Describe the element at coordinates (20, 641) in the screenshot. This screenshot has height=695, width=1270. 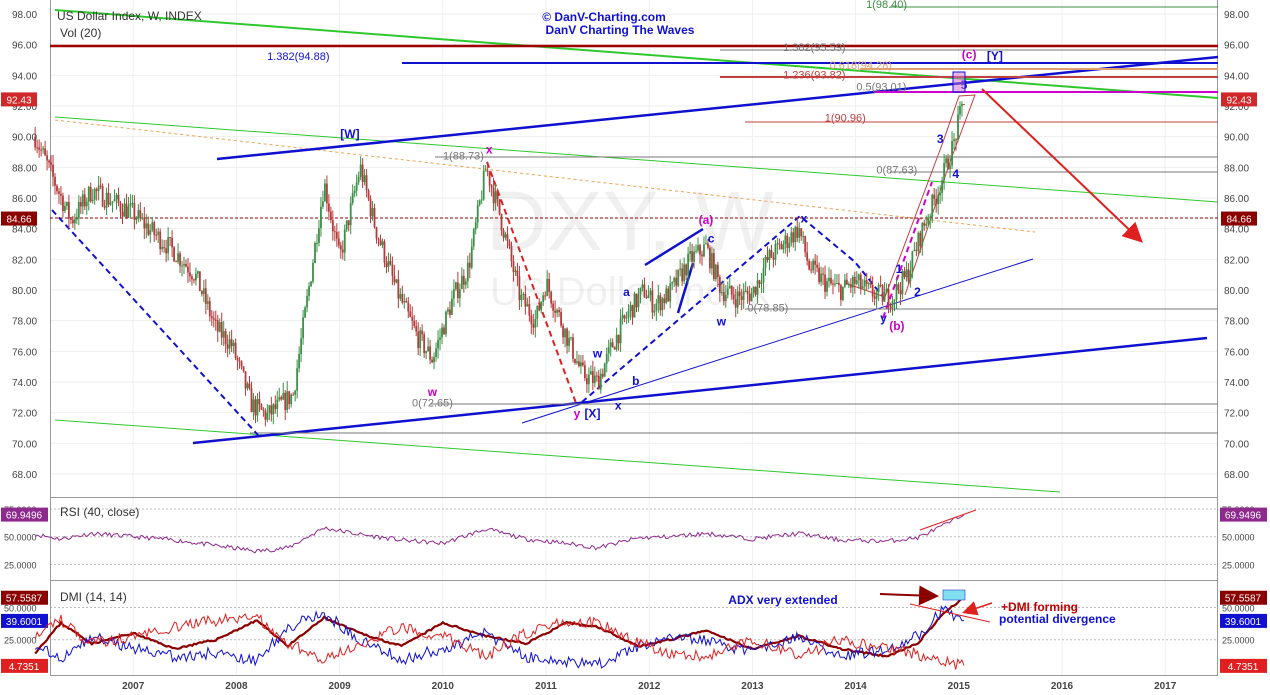
I see `dmi-tick: 25.0000` at that location.